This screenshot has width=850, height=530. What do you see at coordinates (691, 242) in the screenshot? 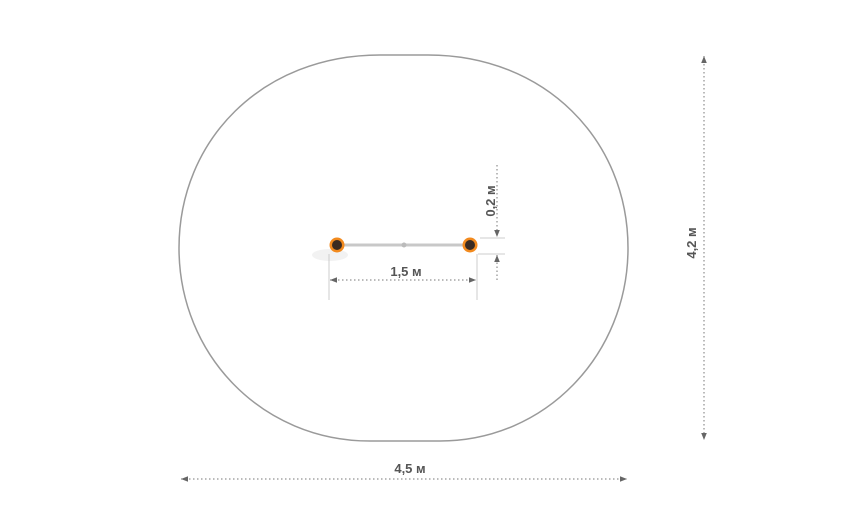
I see `height-label: 4,2 м` at bounding box center [691, 242].